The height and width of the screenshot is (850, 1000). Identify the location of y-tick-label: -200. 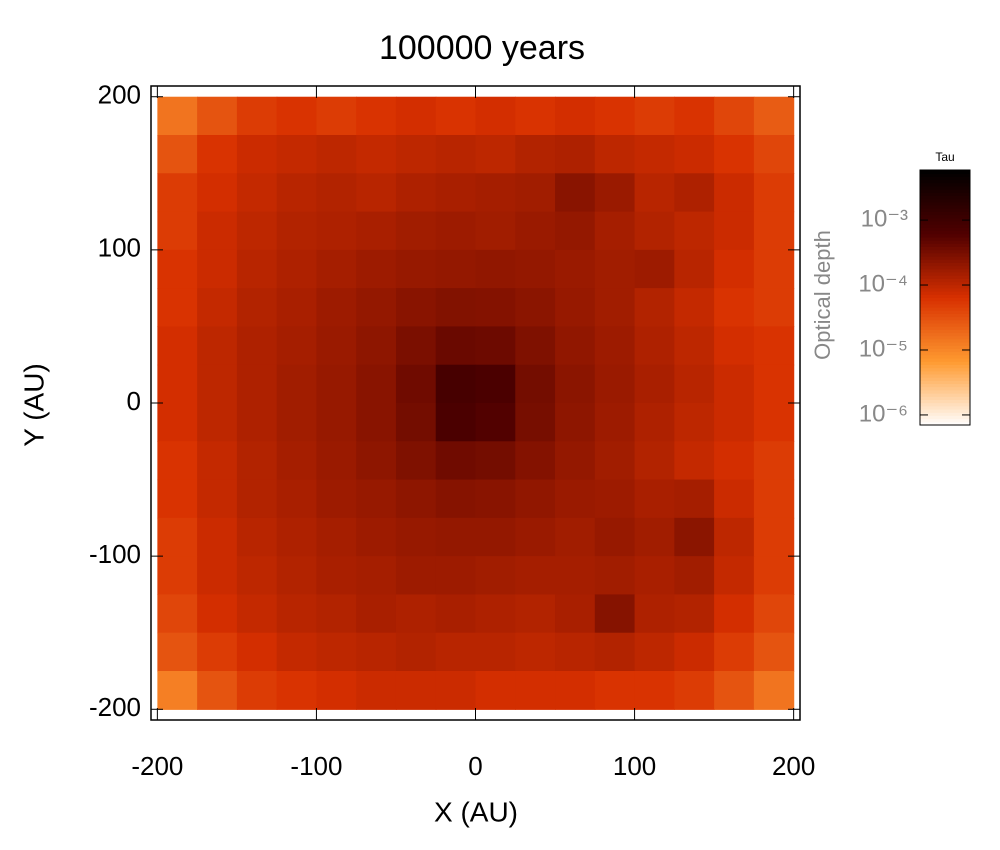
(115, 707).